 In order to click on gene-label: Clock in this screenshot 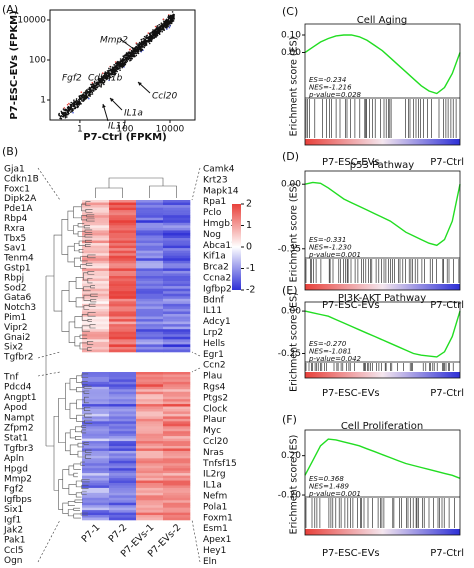, I will do `click(215, 409)`.